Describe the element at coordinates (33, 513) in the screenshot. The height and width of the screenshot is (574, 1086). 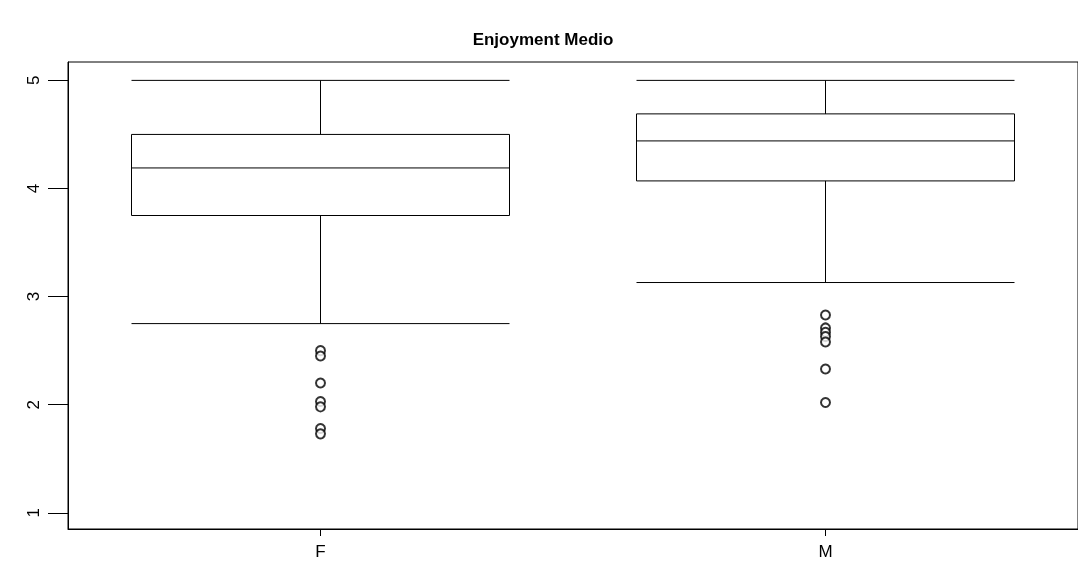
I see `y-tick-label: 1` at that location.